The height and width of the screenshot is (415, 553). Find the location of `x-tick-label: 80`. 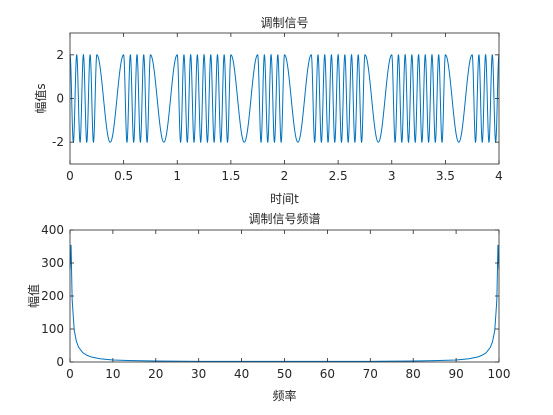

x-tick-label: 80 is located at coordinates (413, 374).